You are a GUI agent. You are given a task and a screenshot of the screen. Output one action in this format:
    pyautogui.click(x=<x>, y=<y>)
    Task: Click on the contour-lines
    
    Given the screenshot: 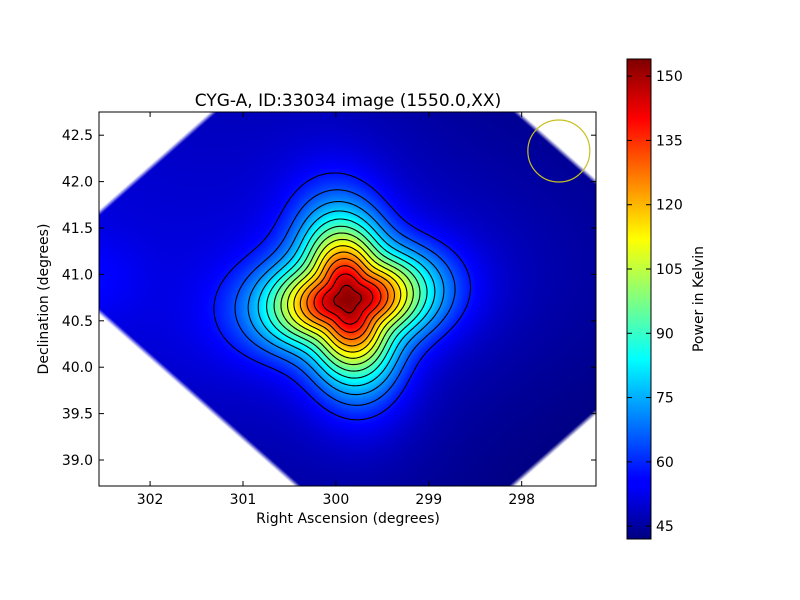 What is the action you would take?
    pyautogui.click(x=342, y=296)
    